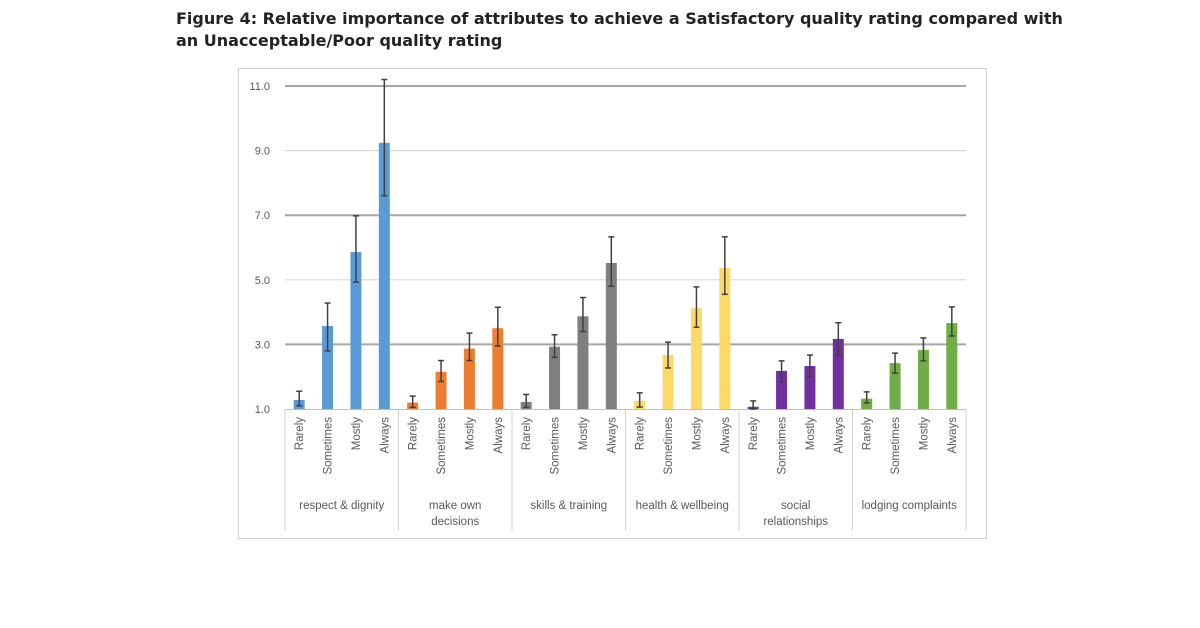 This screenshot has width=1200, height=628. I want to click on group-label: lodging complaints, so click(910, 506).